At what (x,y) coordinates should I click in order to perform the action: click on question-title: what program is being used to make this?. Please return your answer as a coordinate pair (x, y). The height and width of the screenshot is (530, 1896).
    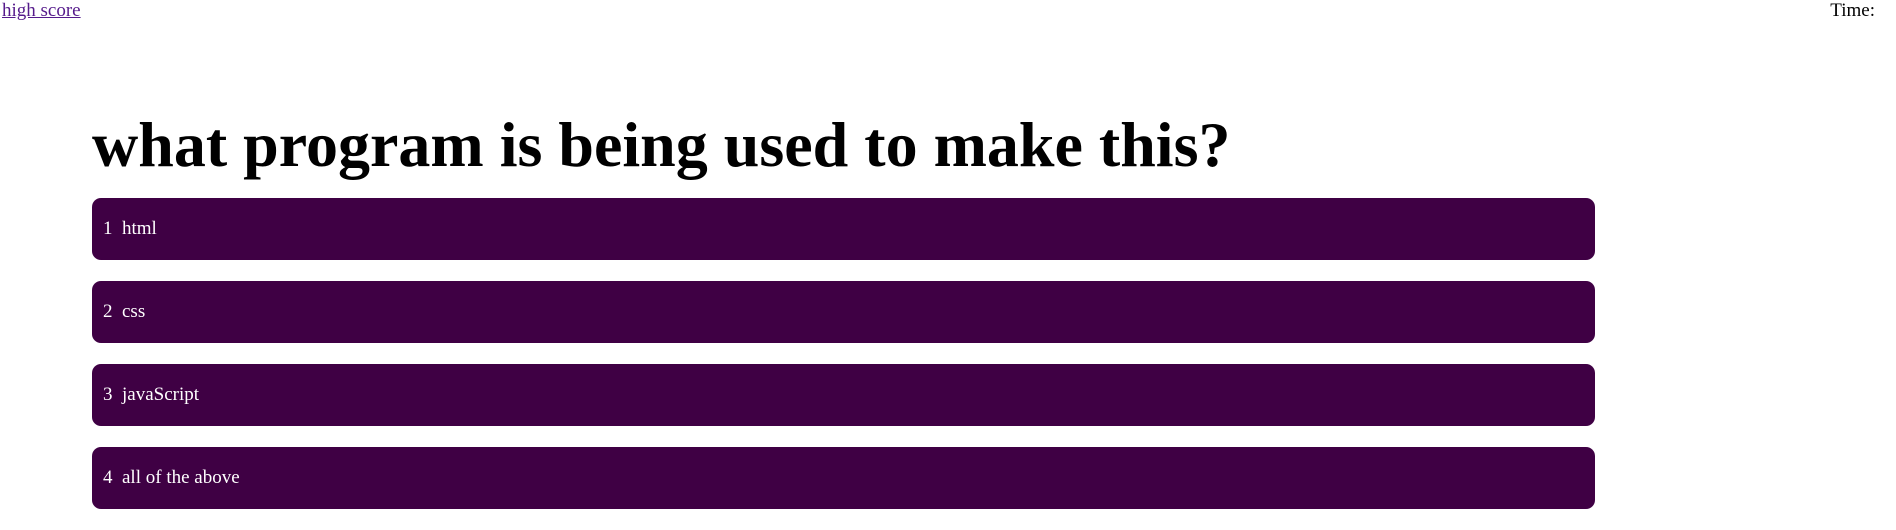
    Looking at the image, I should click on (661, 144).